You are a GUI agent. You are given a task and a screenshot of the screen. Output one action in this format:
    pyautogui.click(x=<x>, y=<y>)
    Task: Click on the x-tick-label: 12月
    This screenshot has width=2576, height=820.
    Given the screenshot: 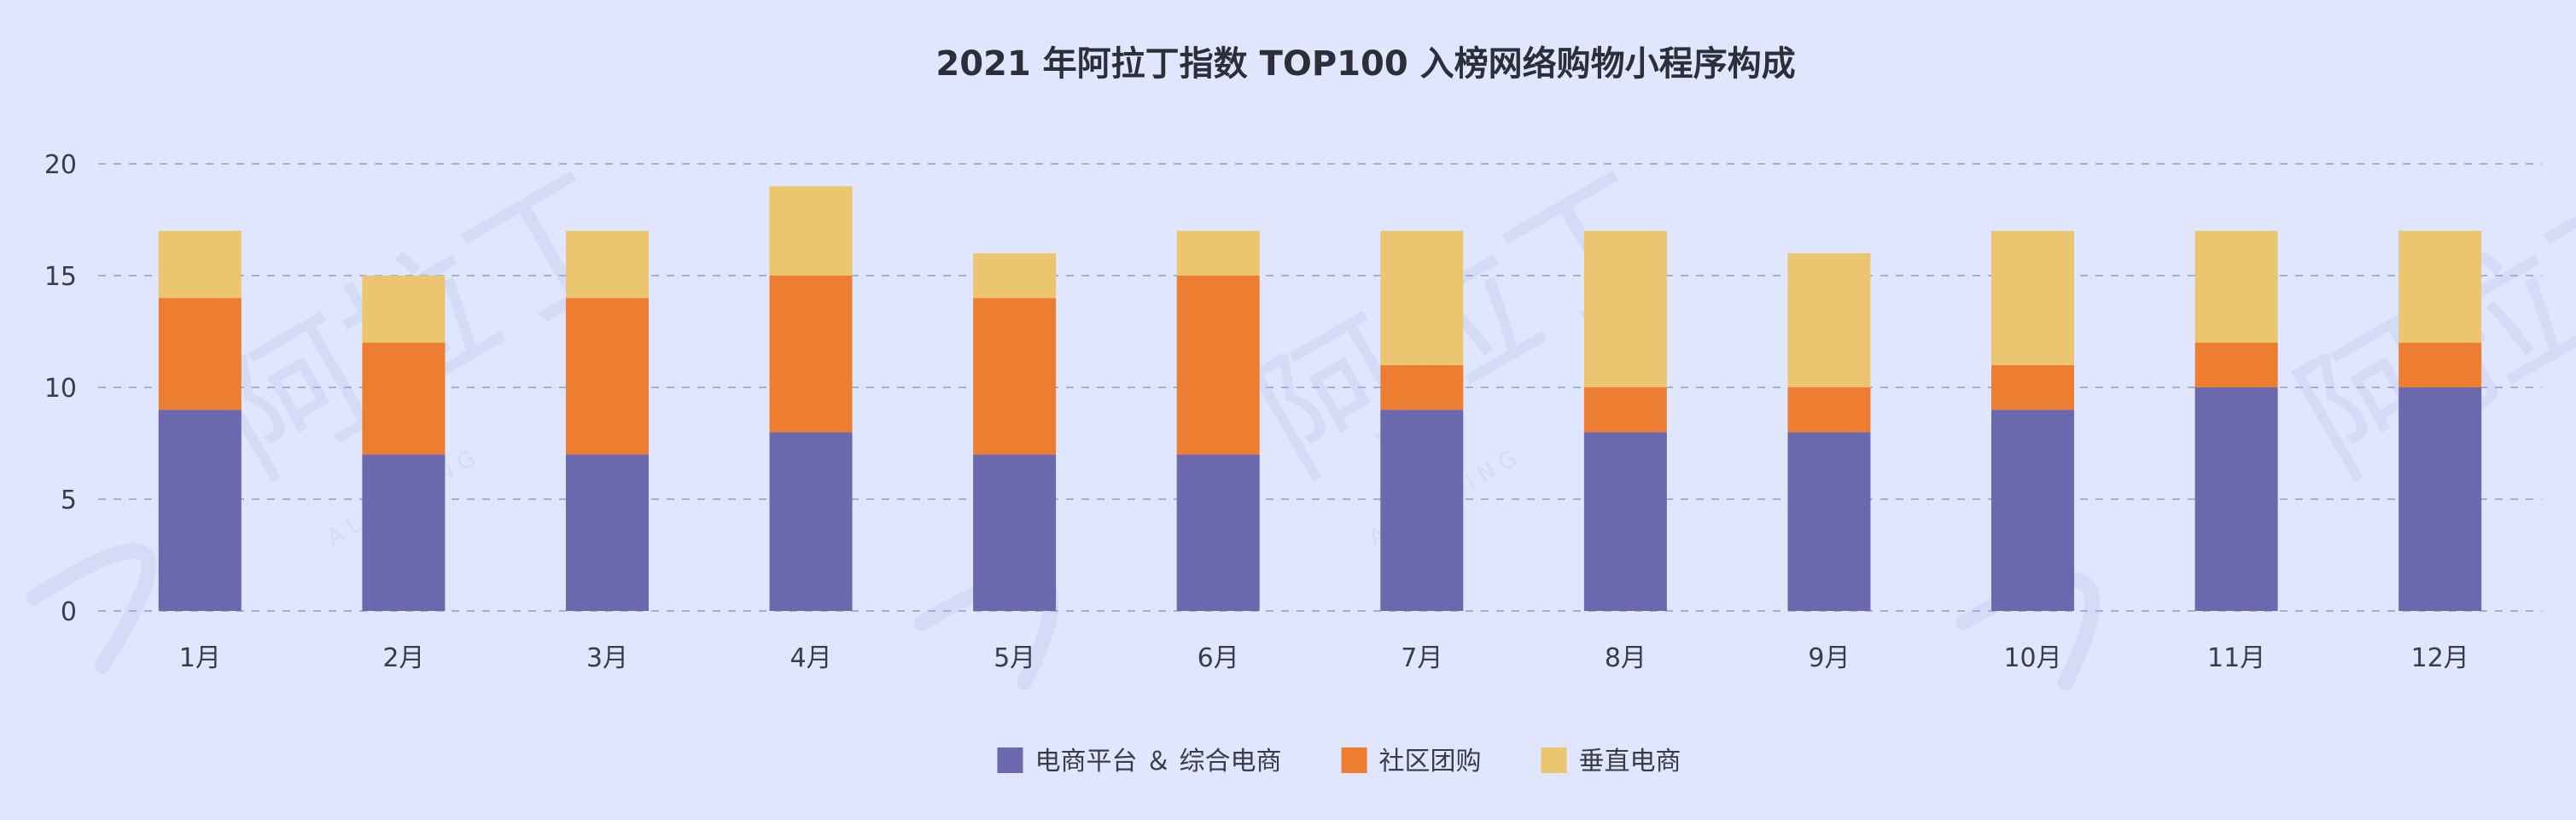 What is the action you would take?
    pyautogui.click(x=2440, y=658)
    